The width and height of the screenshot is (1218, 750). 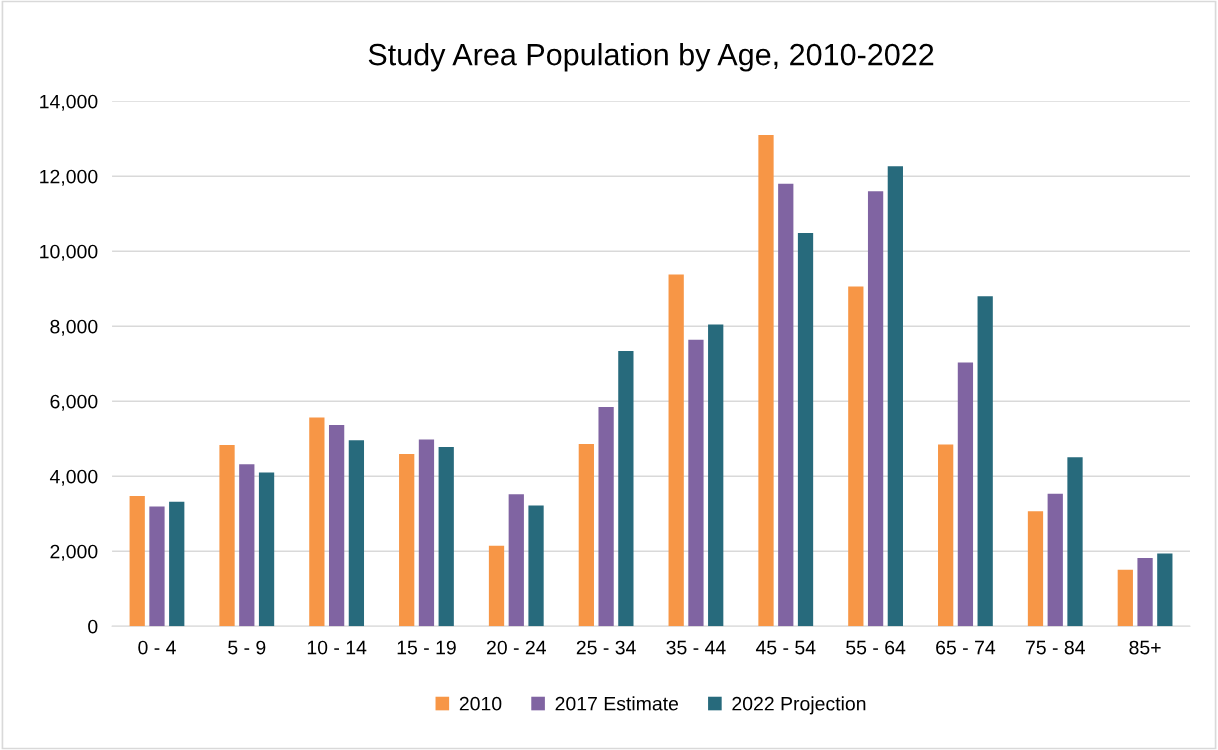 What do you see at coordinates (337, 647) in the screenshot?
I see `x-tick-label: 10 - 14` at bounding box center [337, 647].